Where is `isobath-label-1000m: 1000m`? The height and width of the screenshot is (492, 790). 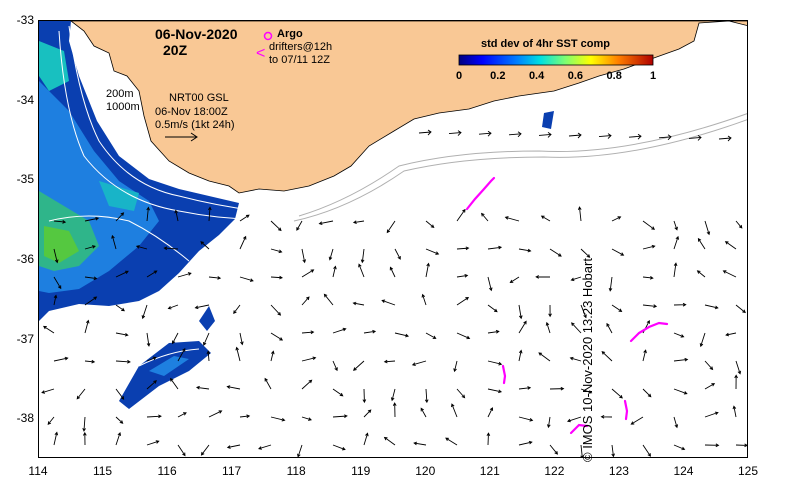 isobath-label-1000m: 1000m is located at coordinates (123, 107).